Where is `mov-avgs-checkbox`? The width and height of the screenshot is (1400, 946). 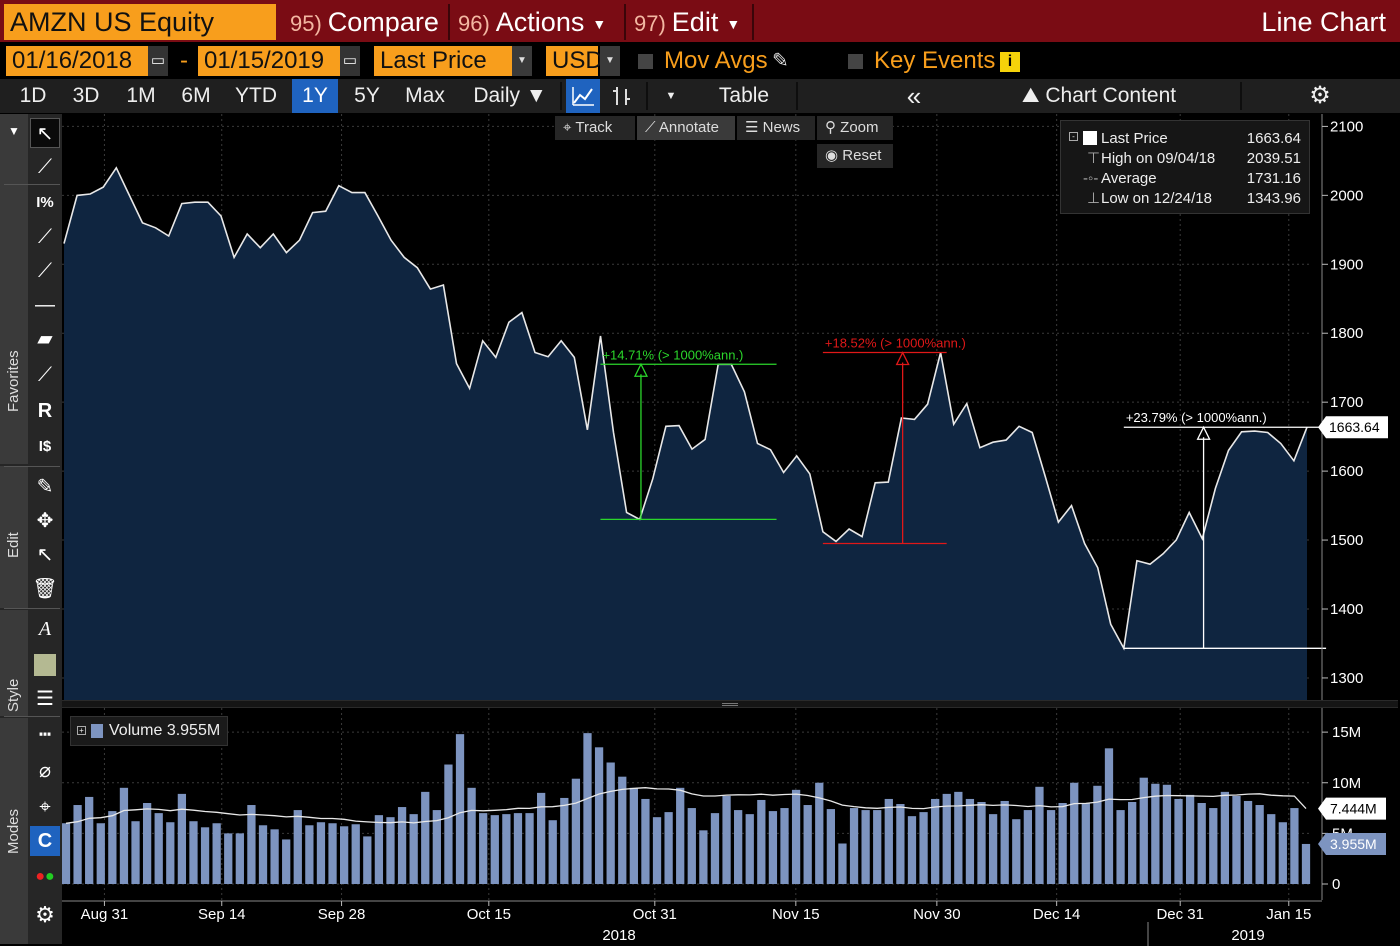 mov-avgs-checkbox is located at coordinates (645, 61).